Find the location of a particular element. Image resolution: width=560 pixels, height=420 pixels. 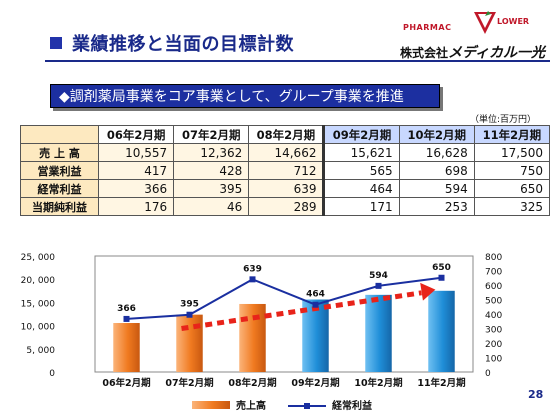

column-header: 08年2月期 is located at coordinates (286, 134).